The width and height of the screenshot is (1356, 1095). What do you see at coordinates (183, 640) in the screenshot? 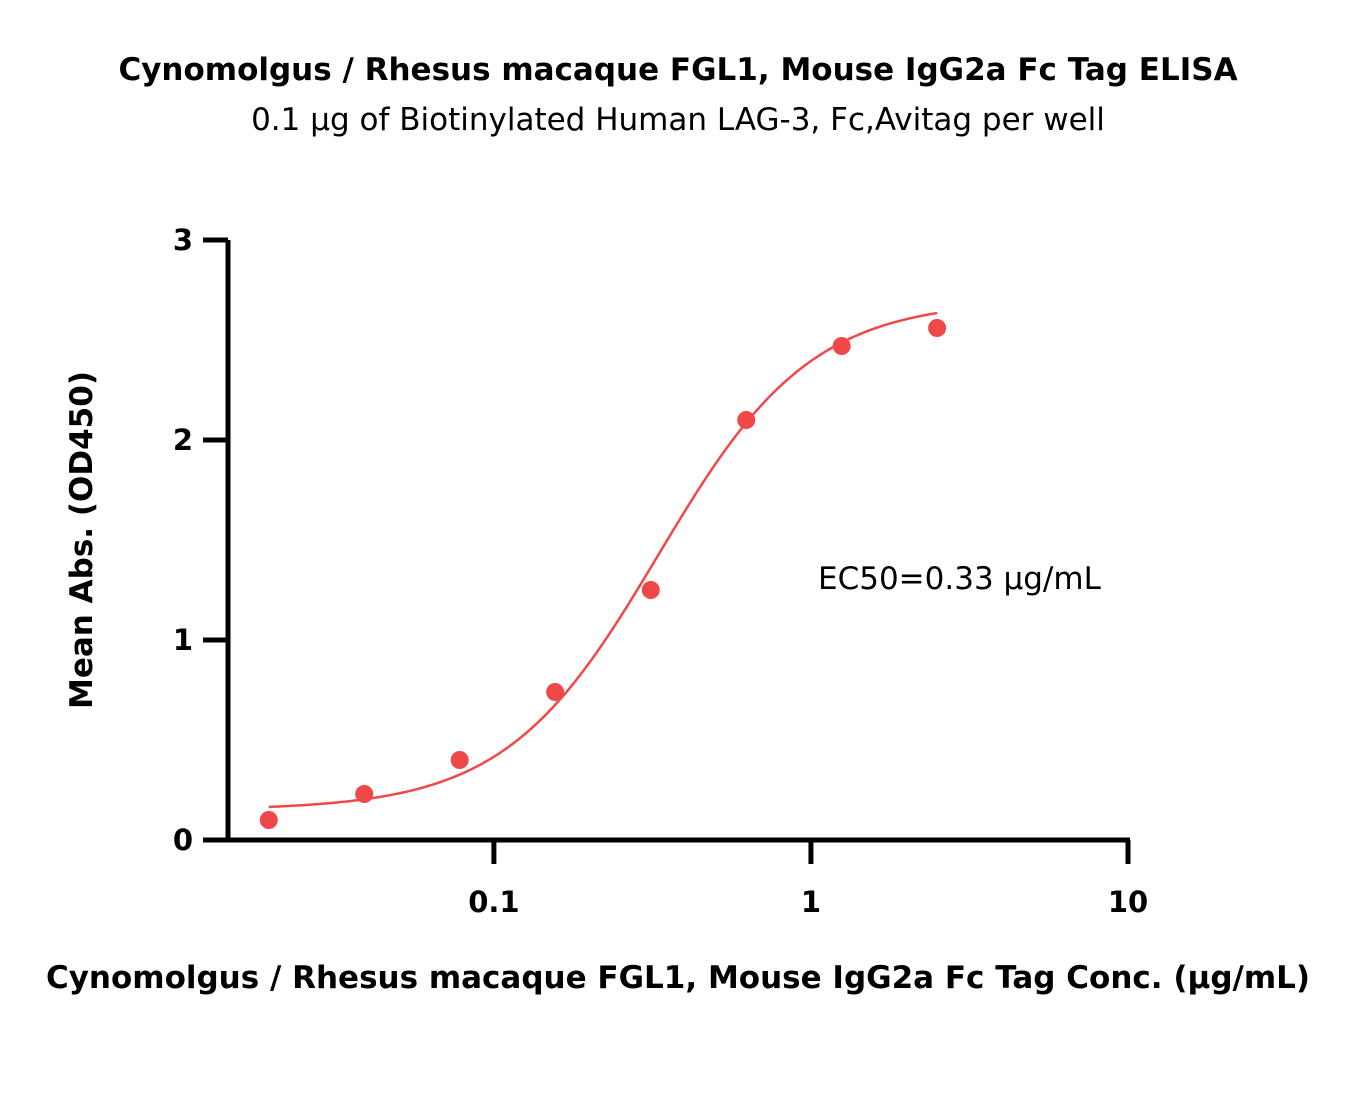
I see `y-tick-label: 1` at bounding box center [183, 640].